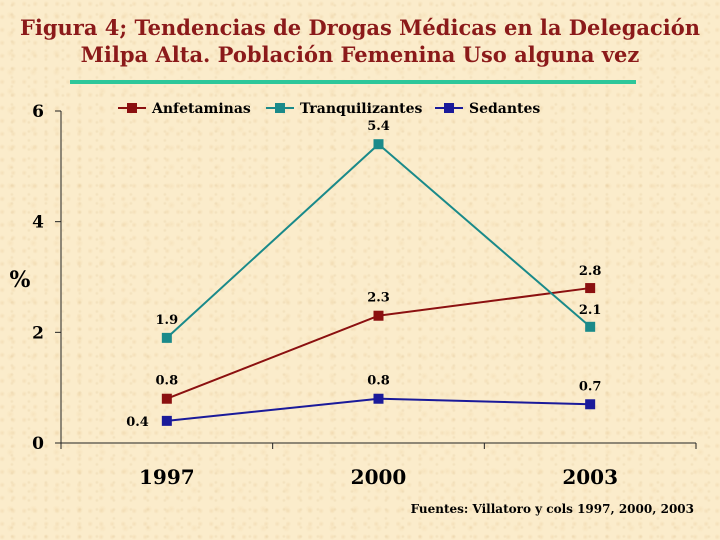 The image size is (720, 540). I want to click on title-underline, so click(353, 82).